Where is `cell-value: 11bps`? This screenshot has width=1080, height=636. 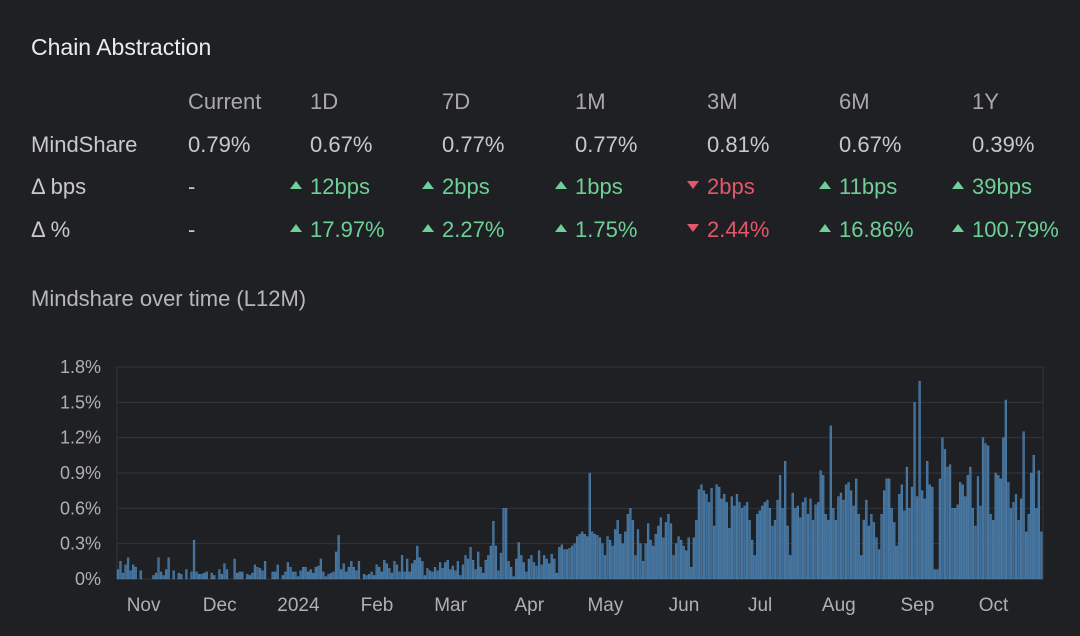
cell-value: 11bps is located at coordinates (868, 186).